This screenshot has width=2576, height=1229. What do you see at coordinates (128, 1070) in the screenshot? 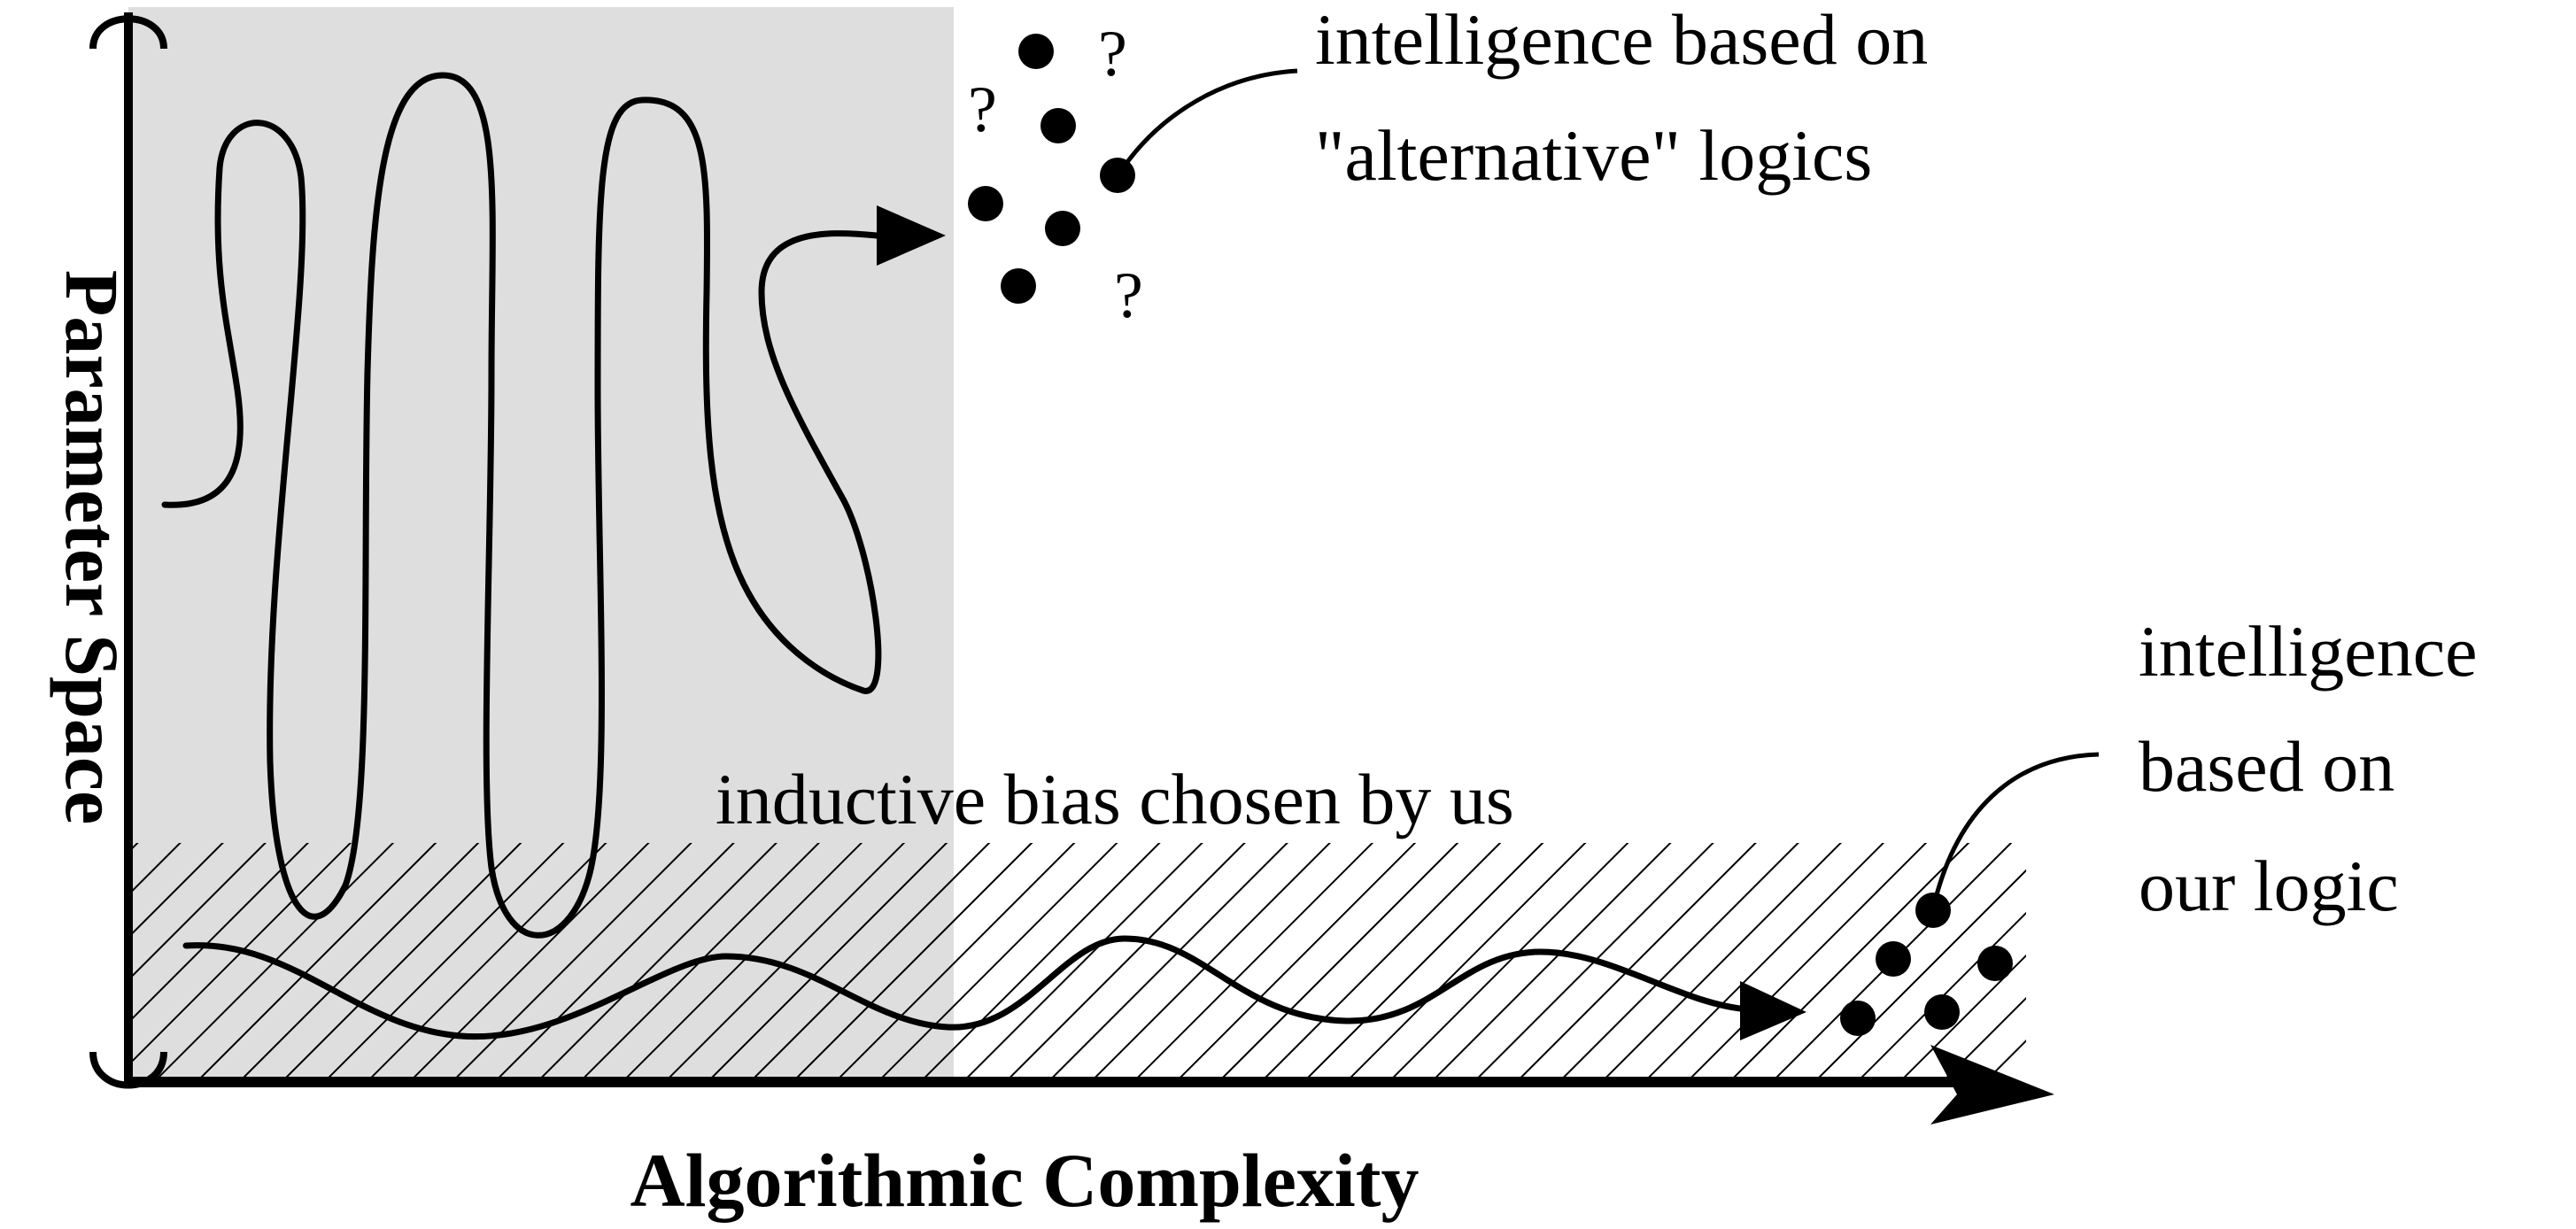
I see `y-axis-bottom-cap` at bounding box center [128, 1070].